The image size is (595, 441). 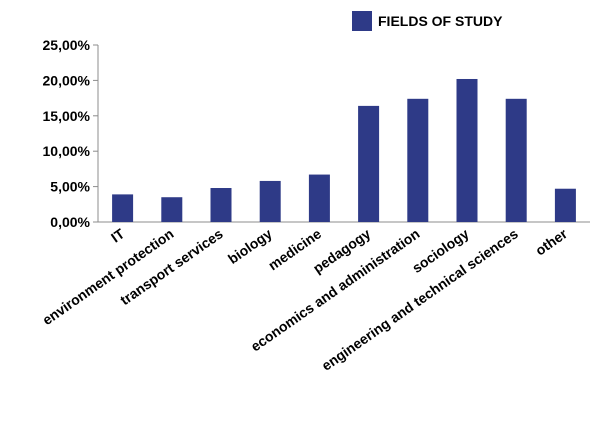 What do you see at coordinates (67, 116) in the screenshot?
I see `y-tick-label: 15,00%` at bounding box center [67, 116].